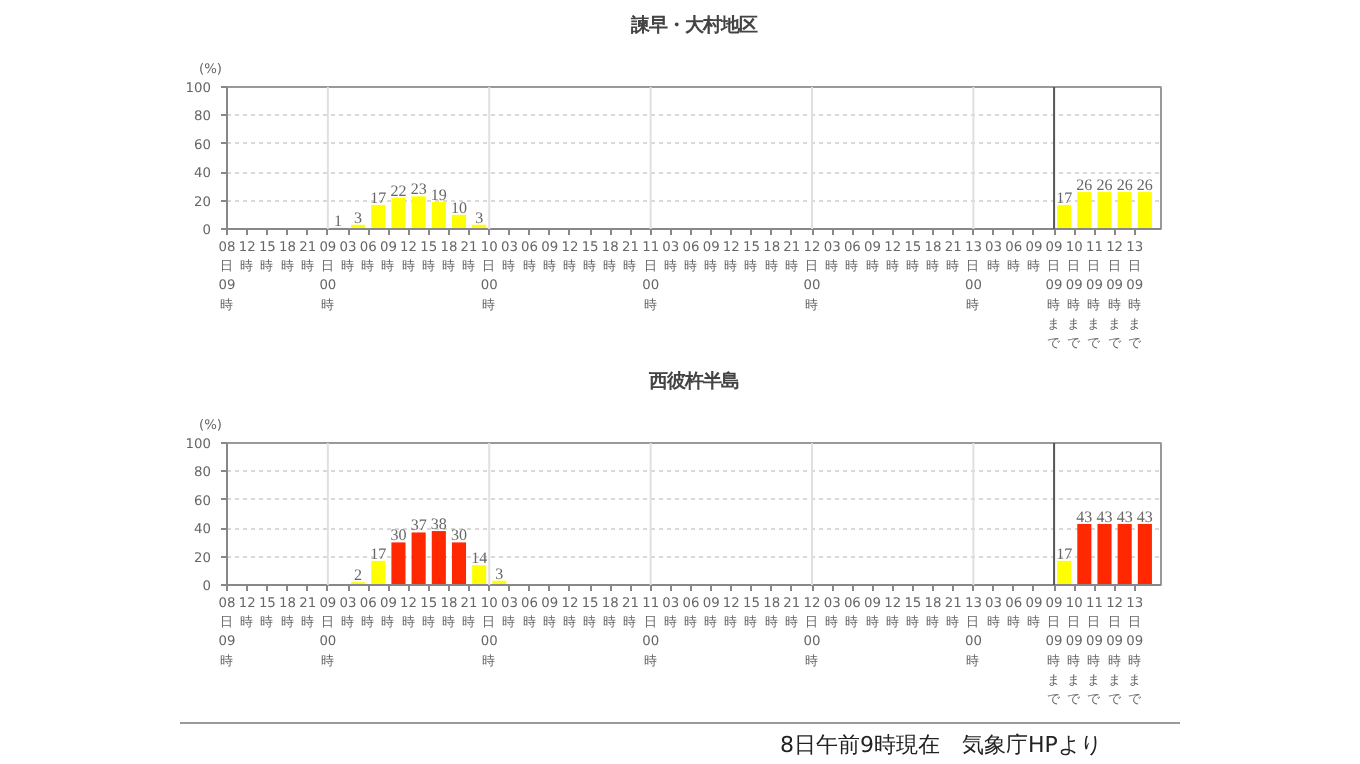 This screenshot has width=1360, height=764. What do you see at coordinates (418, 189) in the screenshot?
I see `data-label: 23` at bounding box center [418, 189].